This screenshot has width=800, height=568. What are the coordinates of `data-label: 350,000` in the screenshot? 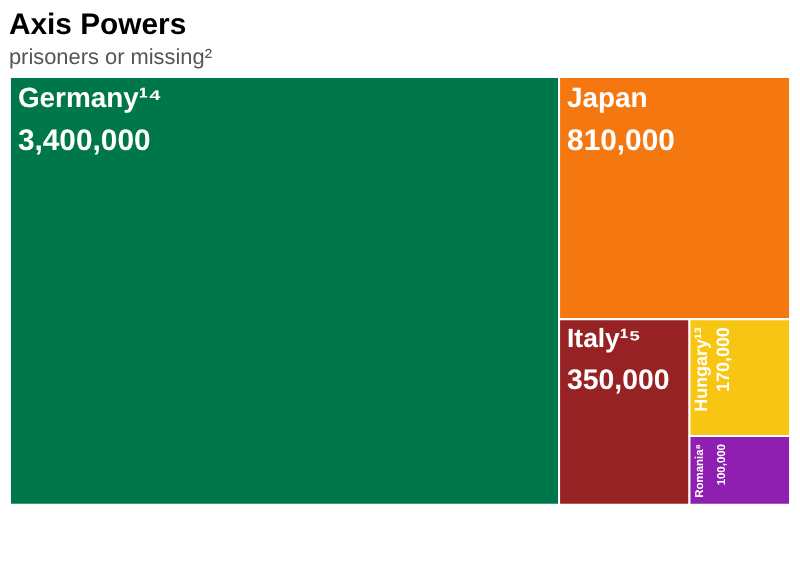 It's located at (618, 380).